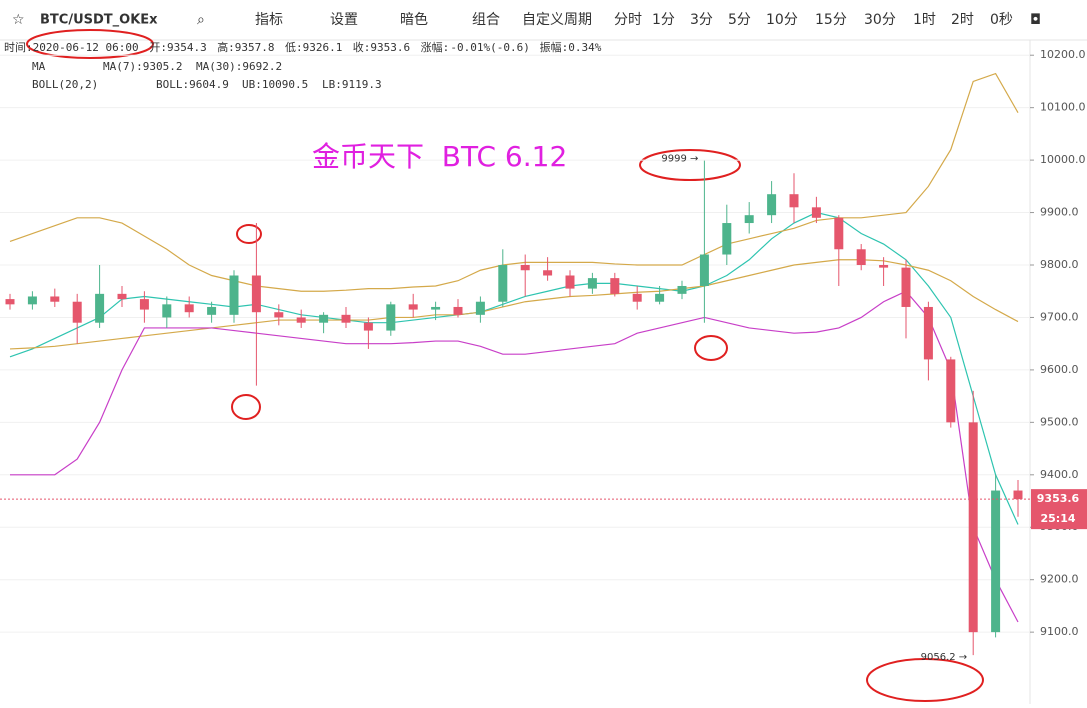  What do you see at coordinates (628, 20) in the screenshot?
I see `period-button: 分时` at bounding box center [628, 20].